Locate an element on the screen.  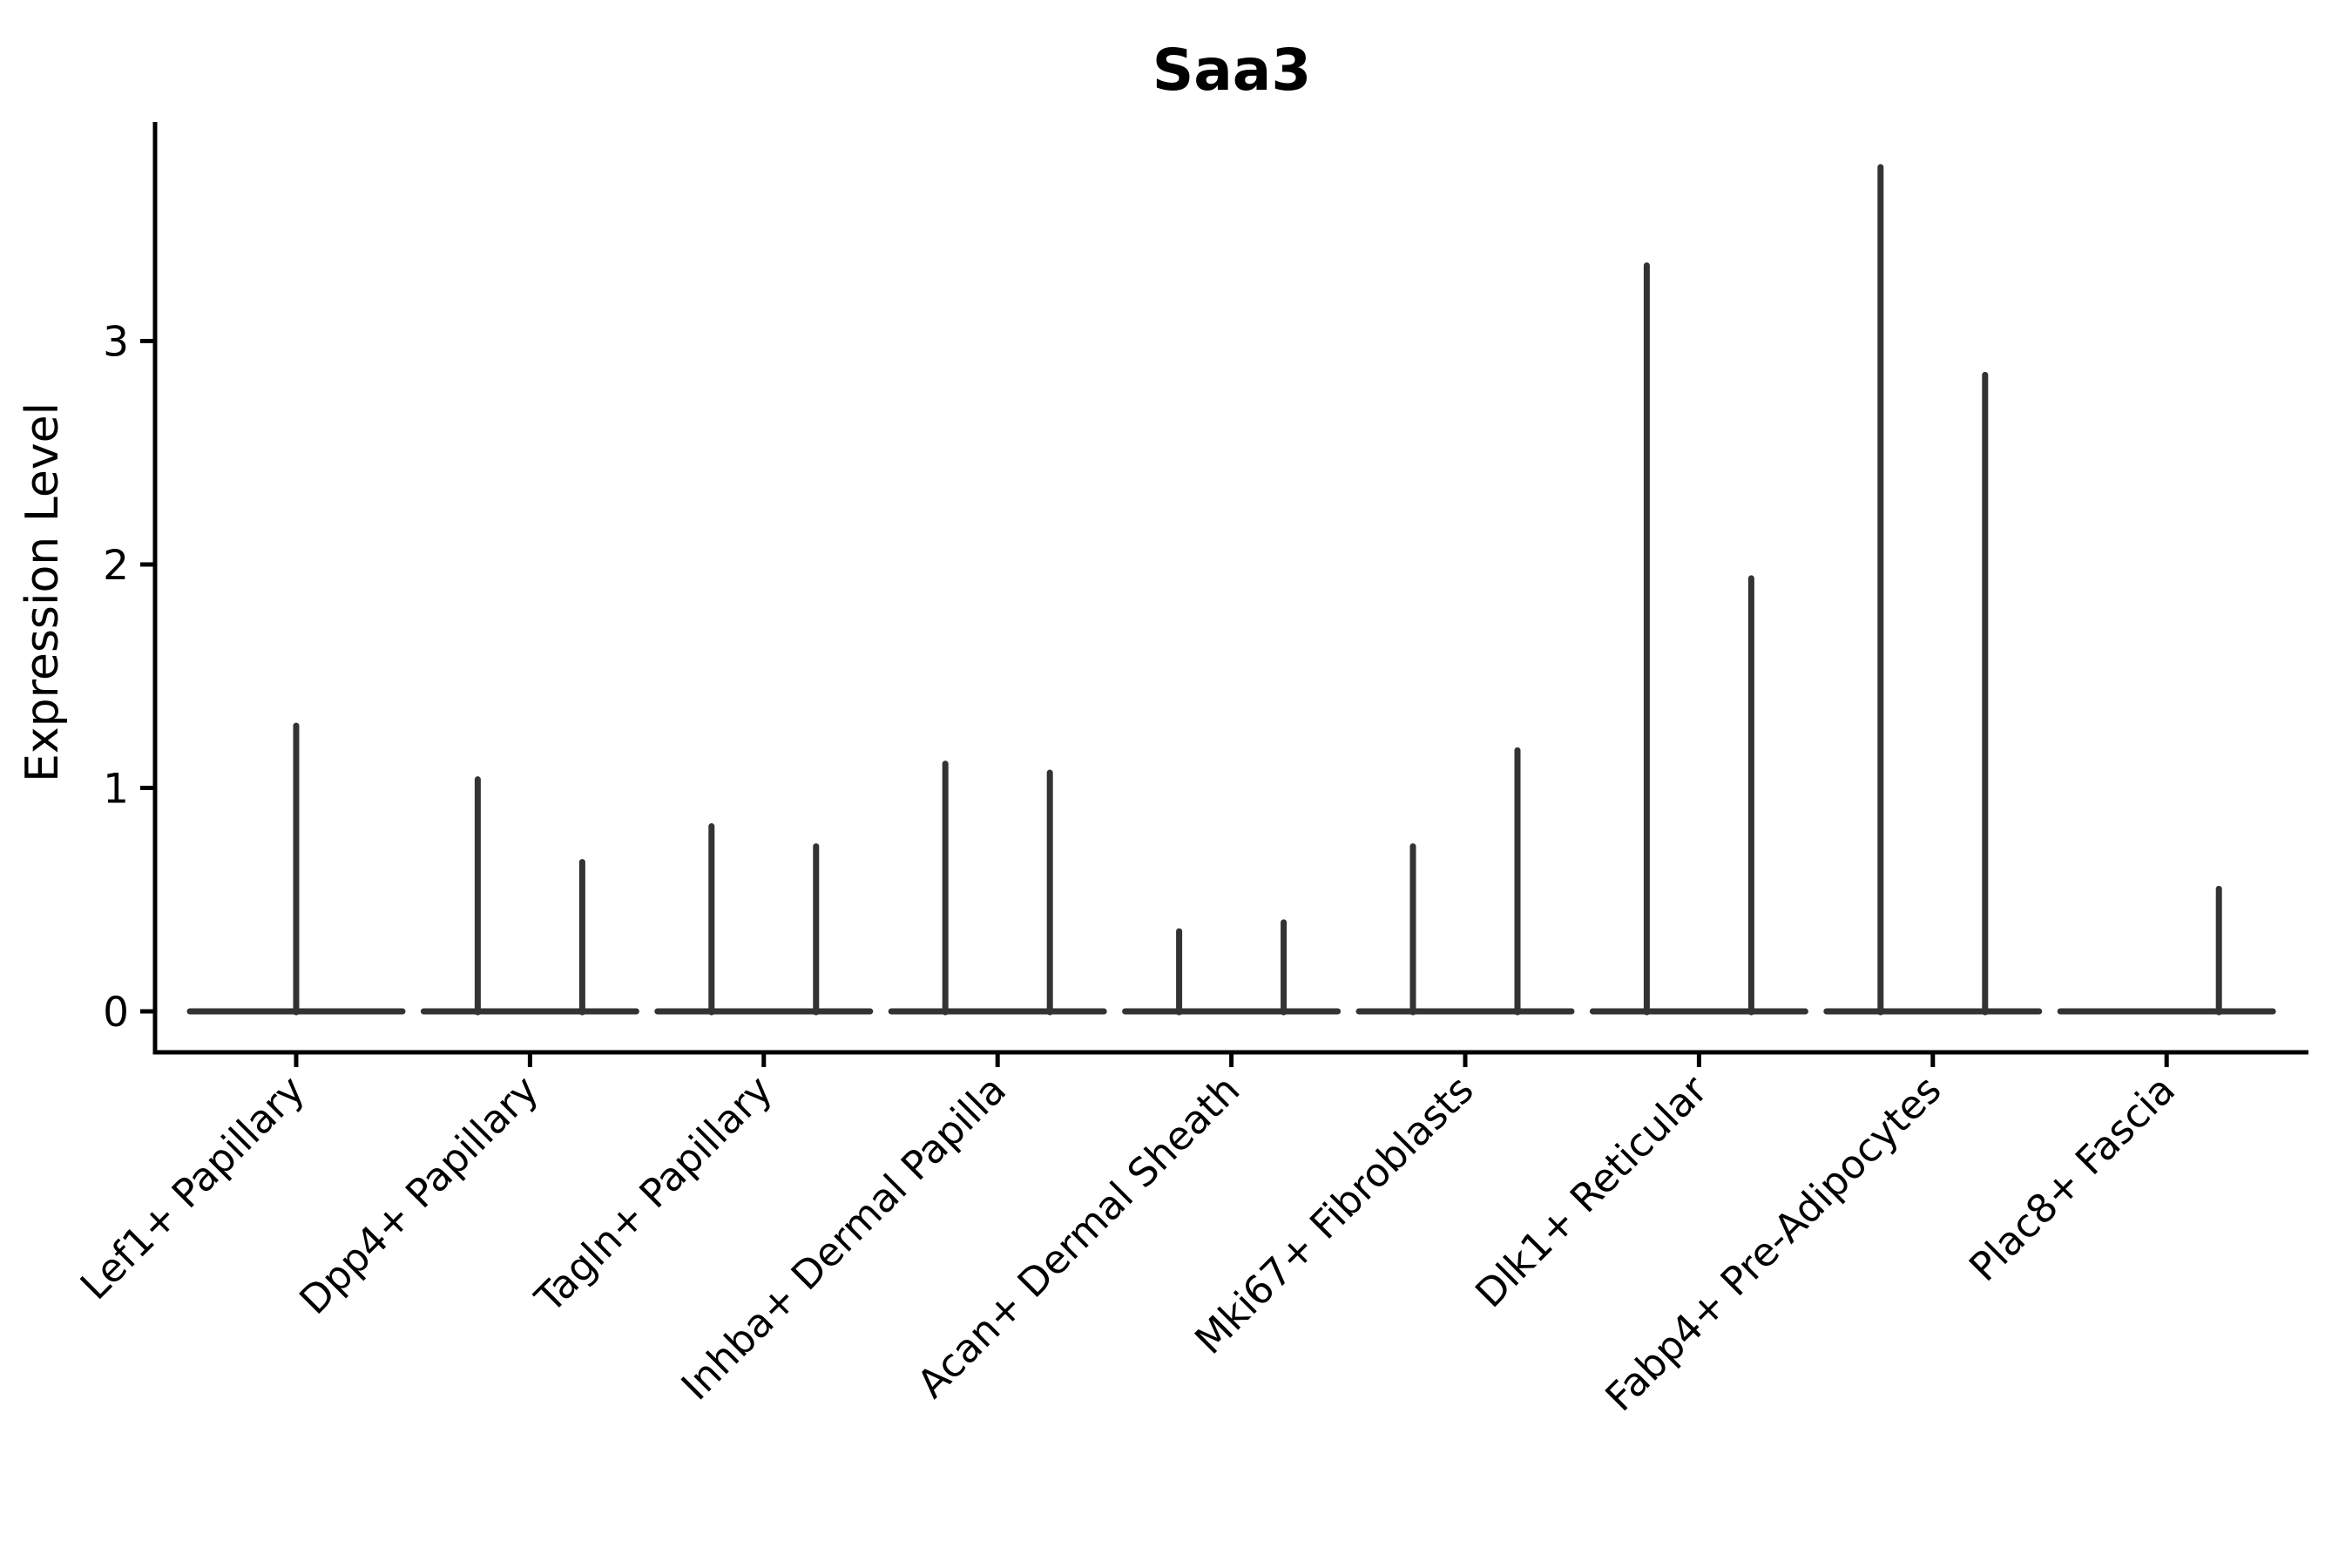
x-tick-label: Dlk1+ Reticular is located at coordinates (1591, 1191).